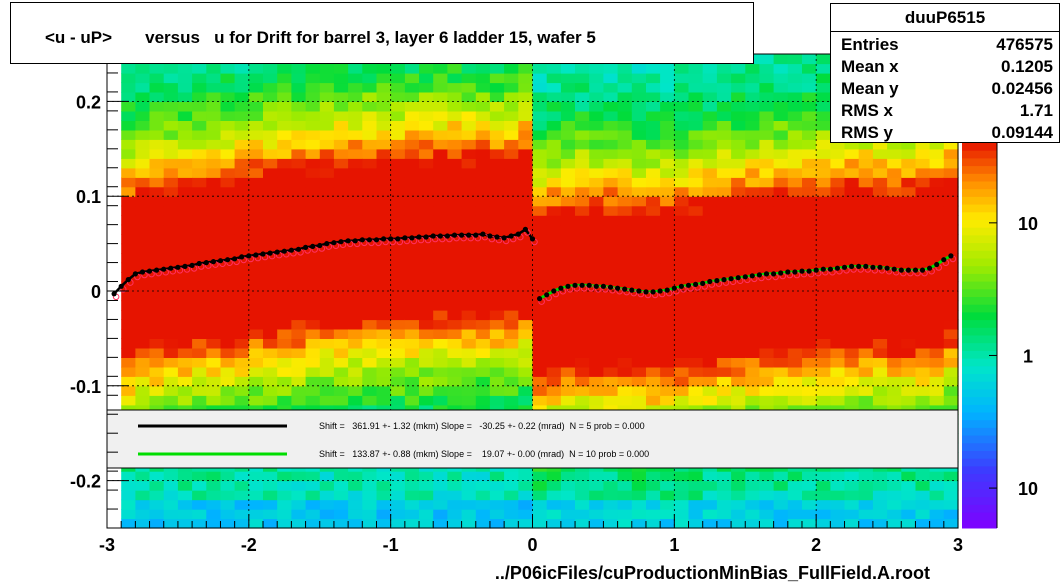 The width and height of the screenshot is (1064, 587). What do you see at coordinates (532, 439) in the screenshot?
I see `fit-legend-box` at bounding box center [532, 439].